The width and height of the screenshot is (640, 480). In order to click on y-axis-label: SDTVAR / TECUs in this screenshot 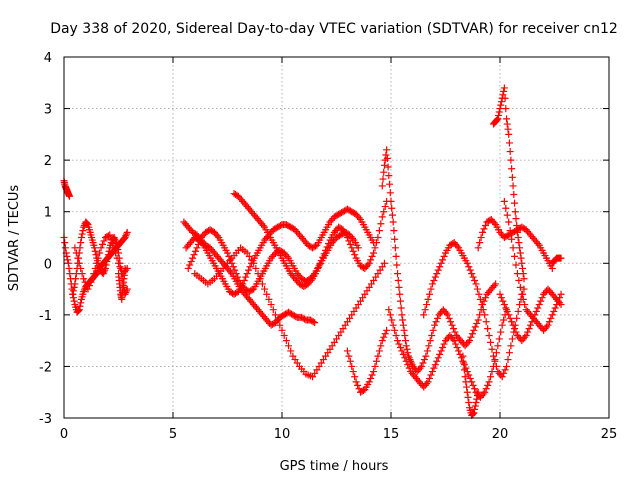, I will do `click(14, 238)`.